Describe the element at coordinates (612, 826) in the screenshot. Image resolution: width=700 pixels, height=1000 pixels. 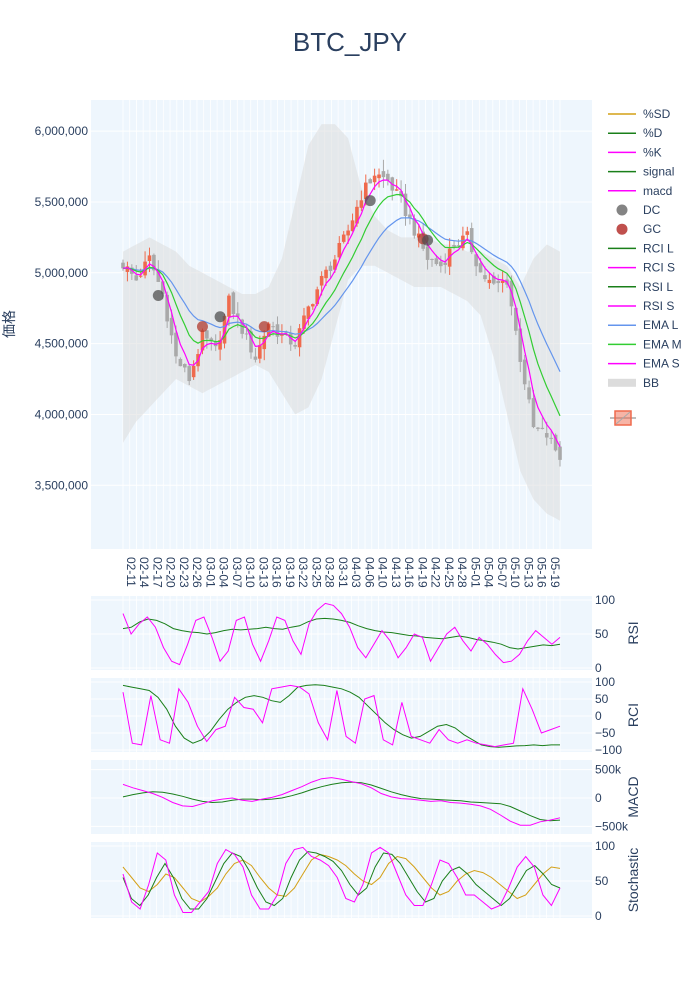
I see `panel-tick-label: −500k` at that location.